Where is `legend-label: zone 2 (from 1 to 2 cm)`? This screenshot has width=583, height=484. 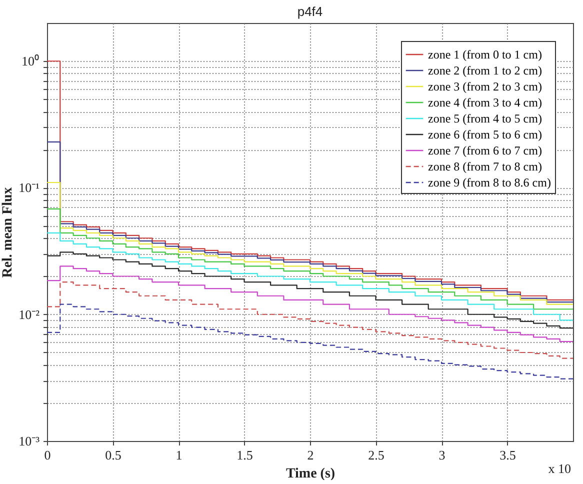 legend-label: zone 2 (from 1 to 2 cm) is located at coordinates (485, 71).